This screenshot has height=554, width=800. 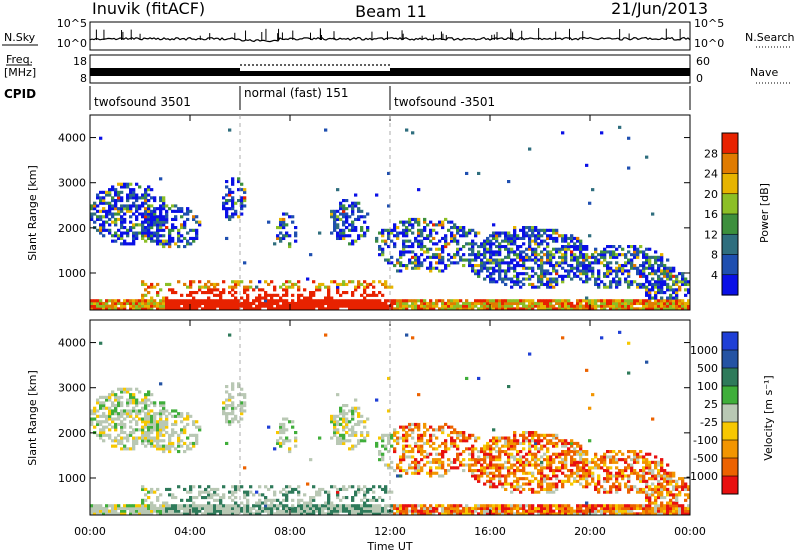 I want to click on cpid-segment-2: normal (fast) 151, so click(x=296, y=93).